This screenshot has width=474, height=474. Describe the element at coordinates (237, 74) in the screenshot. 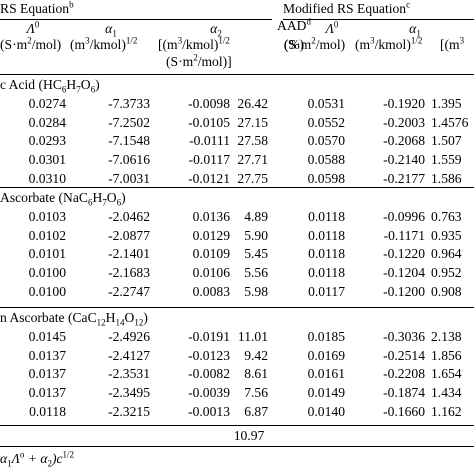

I see `header-bottom-rule` at that location.